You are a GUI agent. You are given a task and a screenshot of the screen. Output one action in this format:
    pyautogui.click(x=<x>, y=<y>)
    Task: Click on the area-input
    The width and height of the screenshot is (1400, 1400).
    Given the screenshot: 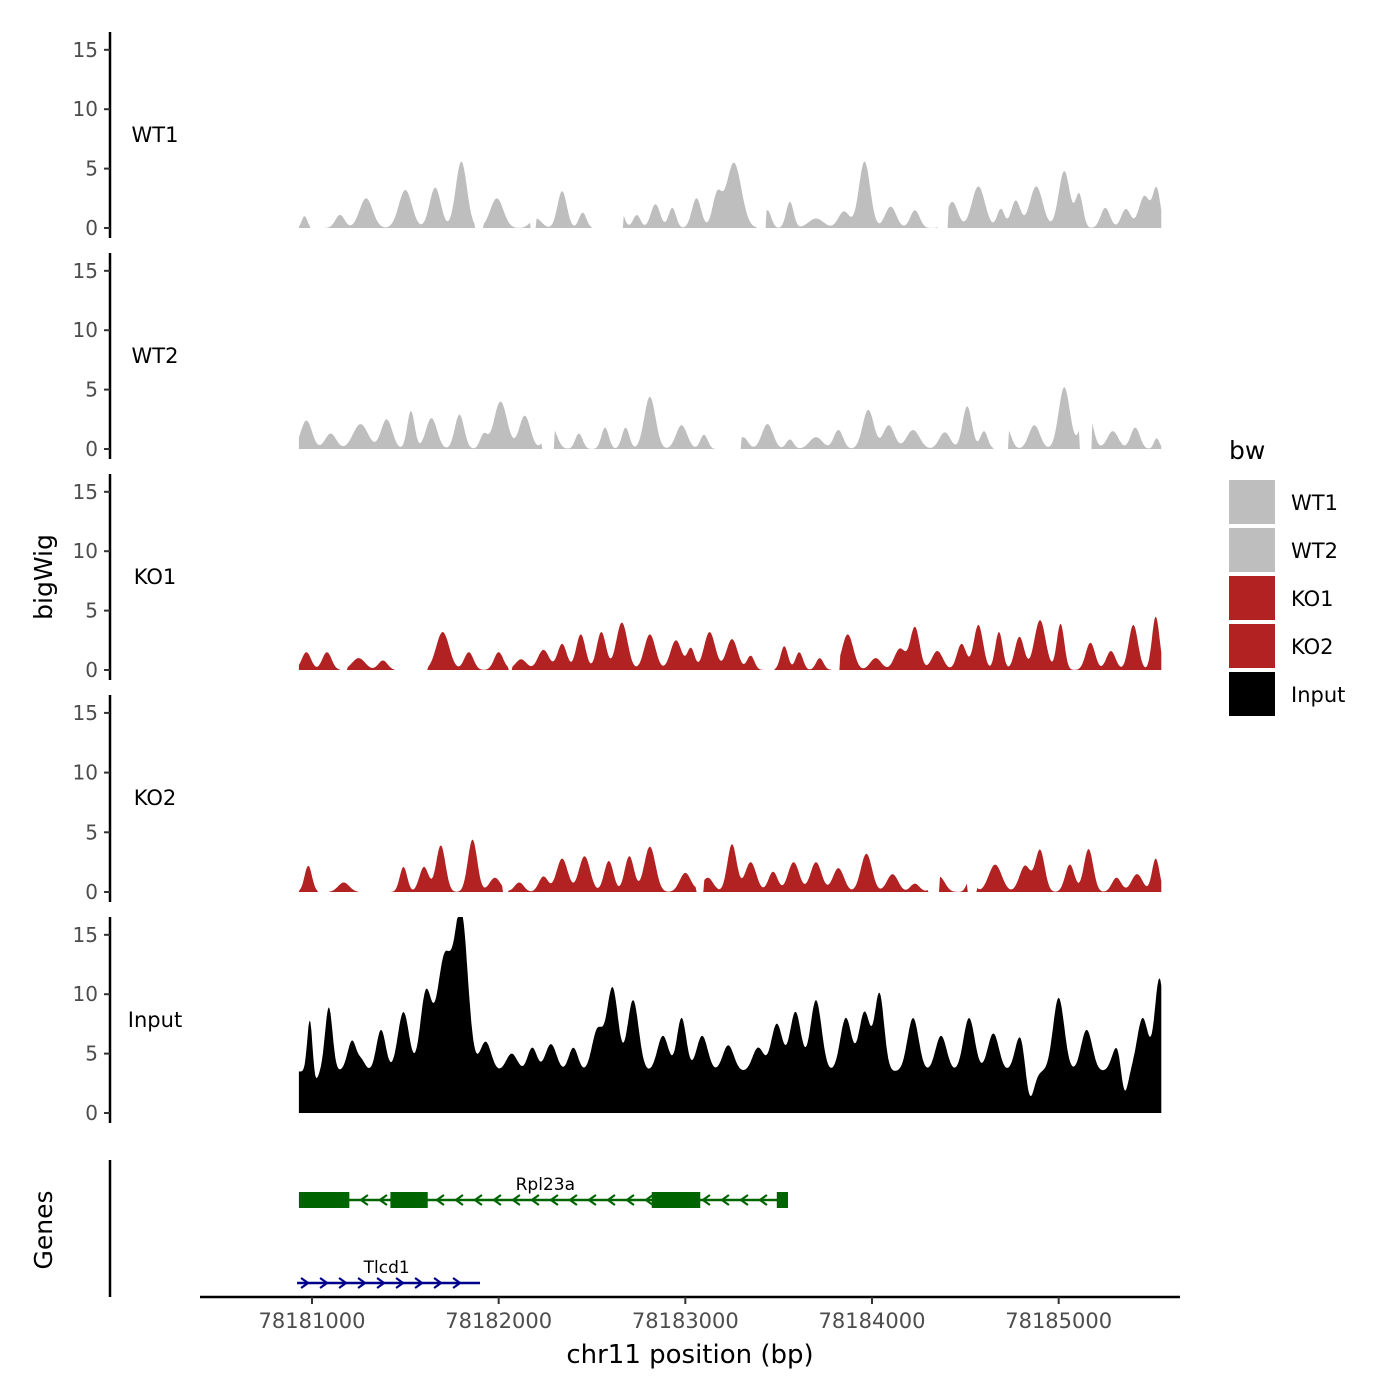 What is the action you would take?
    pyautogui.click(x=730, y=1015)
    